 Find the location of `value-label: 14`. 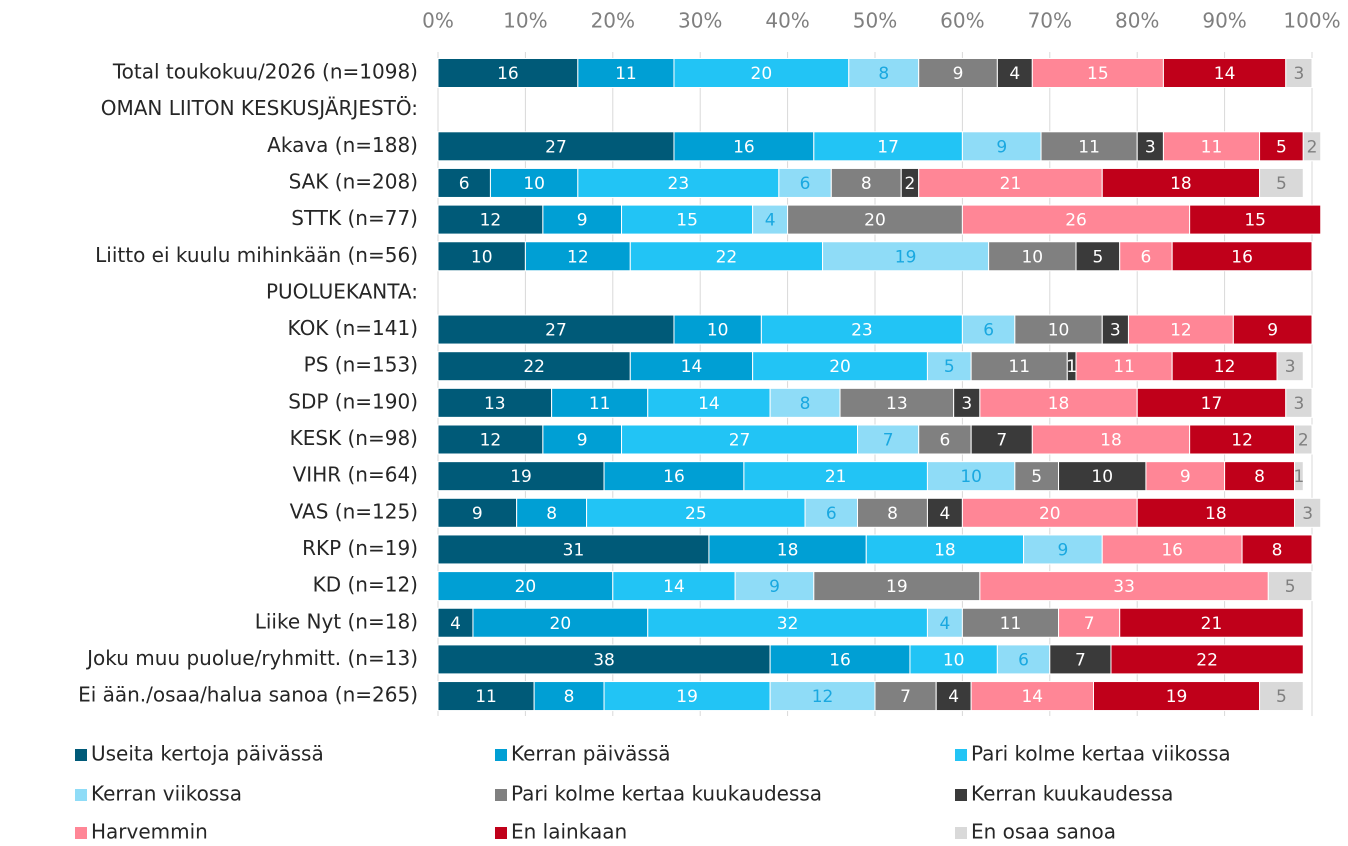

value-label: 14 is located at coordinates (674, 587).